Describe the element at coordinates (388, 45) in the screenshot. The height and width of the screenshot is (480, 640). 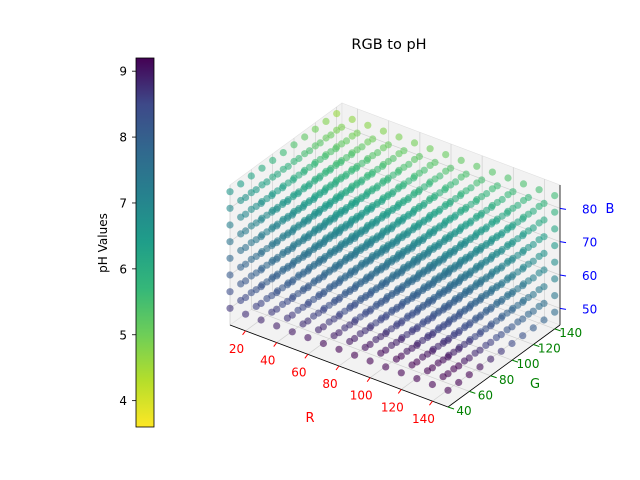
I see `chart-title: RGB to pH` at that location.